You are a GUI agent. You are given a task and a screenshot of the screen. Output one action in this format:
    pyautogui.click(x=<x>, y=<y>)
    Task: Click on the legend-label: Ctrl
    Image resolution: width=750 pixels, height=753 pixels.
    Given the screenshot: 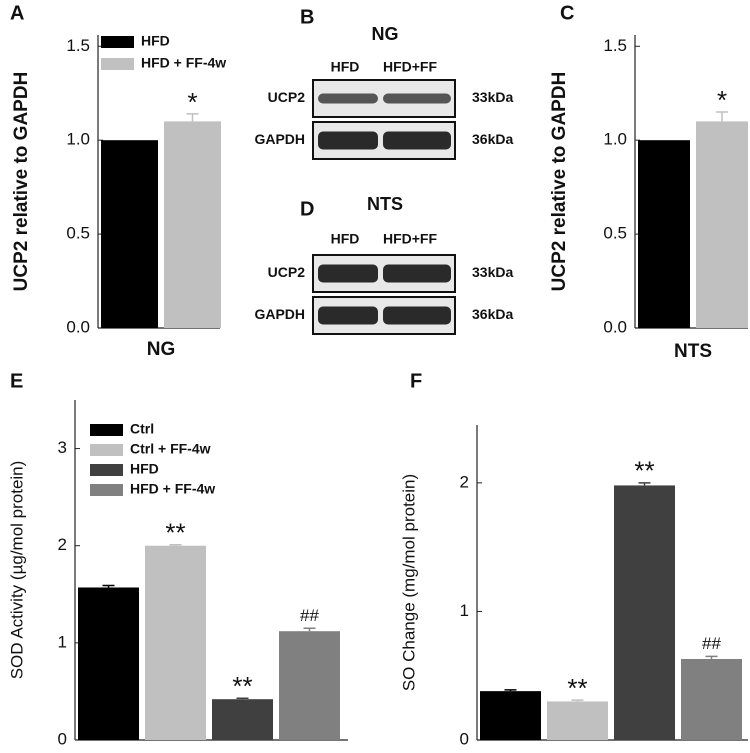 What is the action you would take?
    pyautogui.click(x=142, y=429)
    